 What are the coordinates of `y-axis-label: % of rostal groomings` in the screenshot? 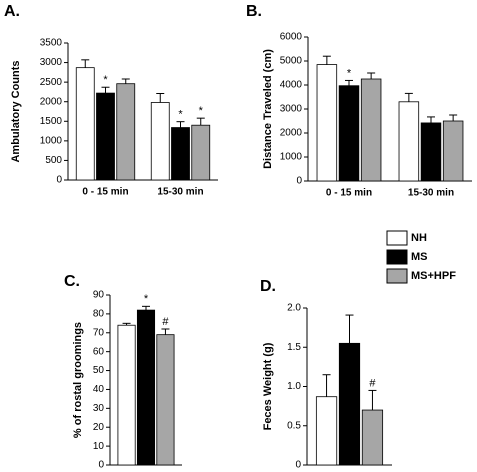 It's located at (78, 380).